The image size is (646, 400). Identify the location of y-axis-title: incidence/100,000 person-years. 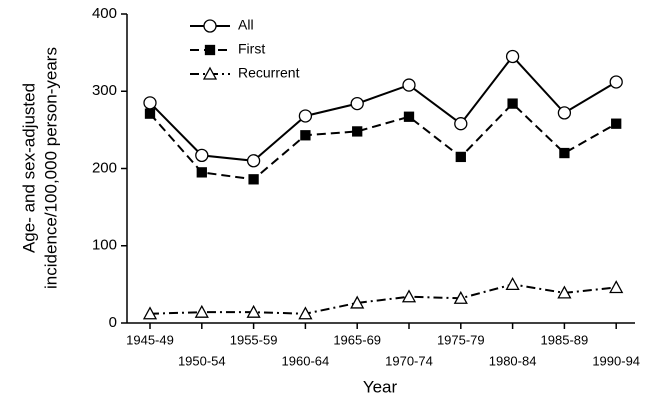
(50, 168).